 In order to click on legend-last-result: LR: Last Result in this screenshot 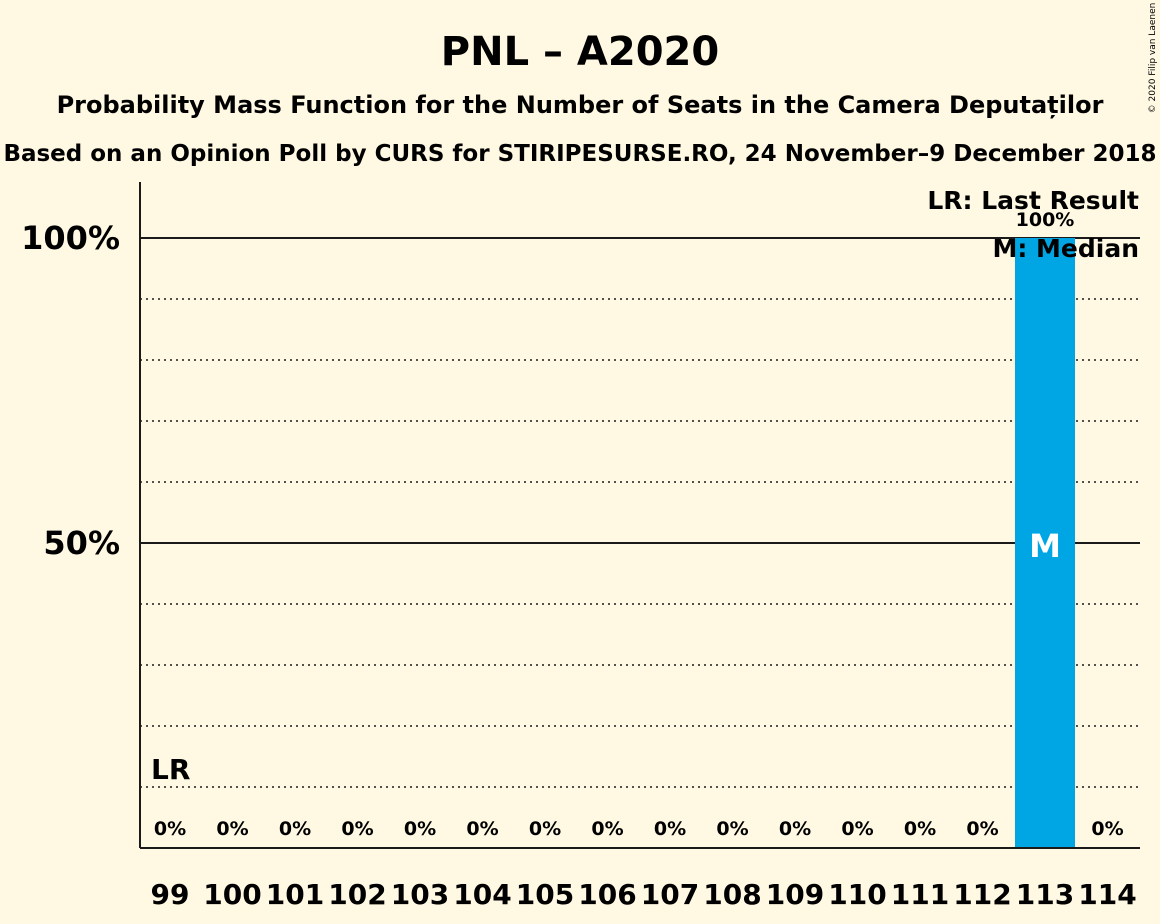, I will do `click(1033, 200)`.